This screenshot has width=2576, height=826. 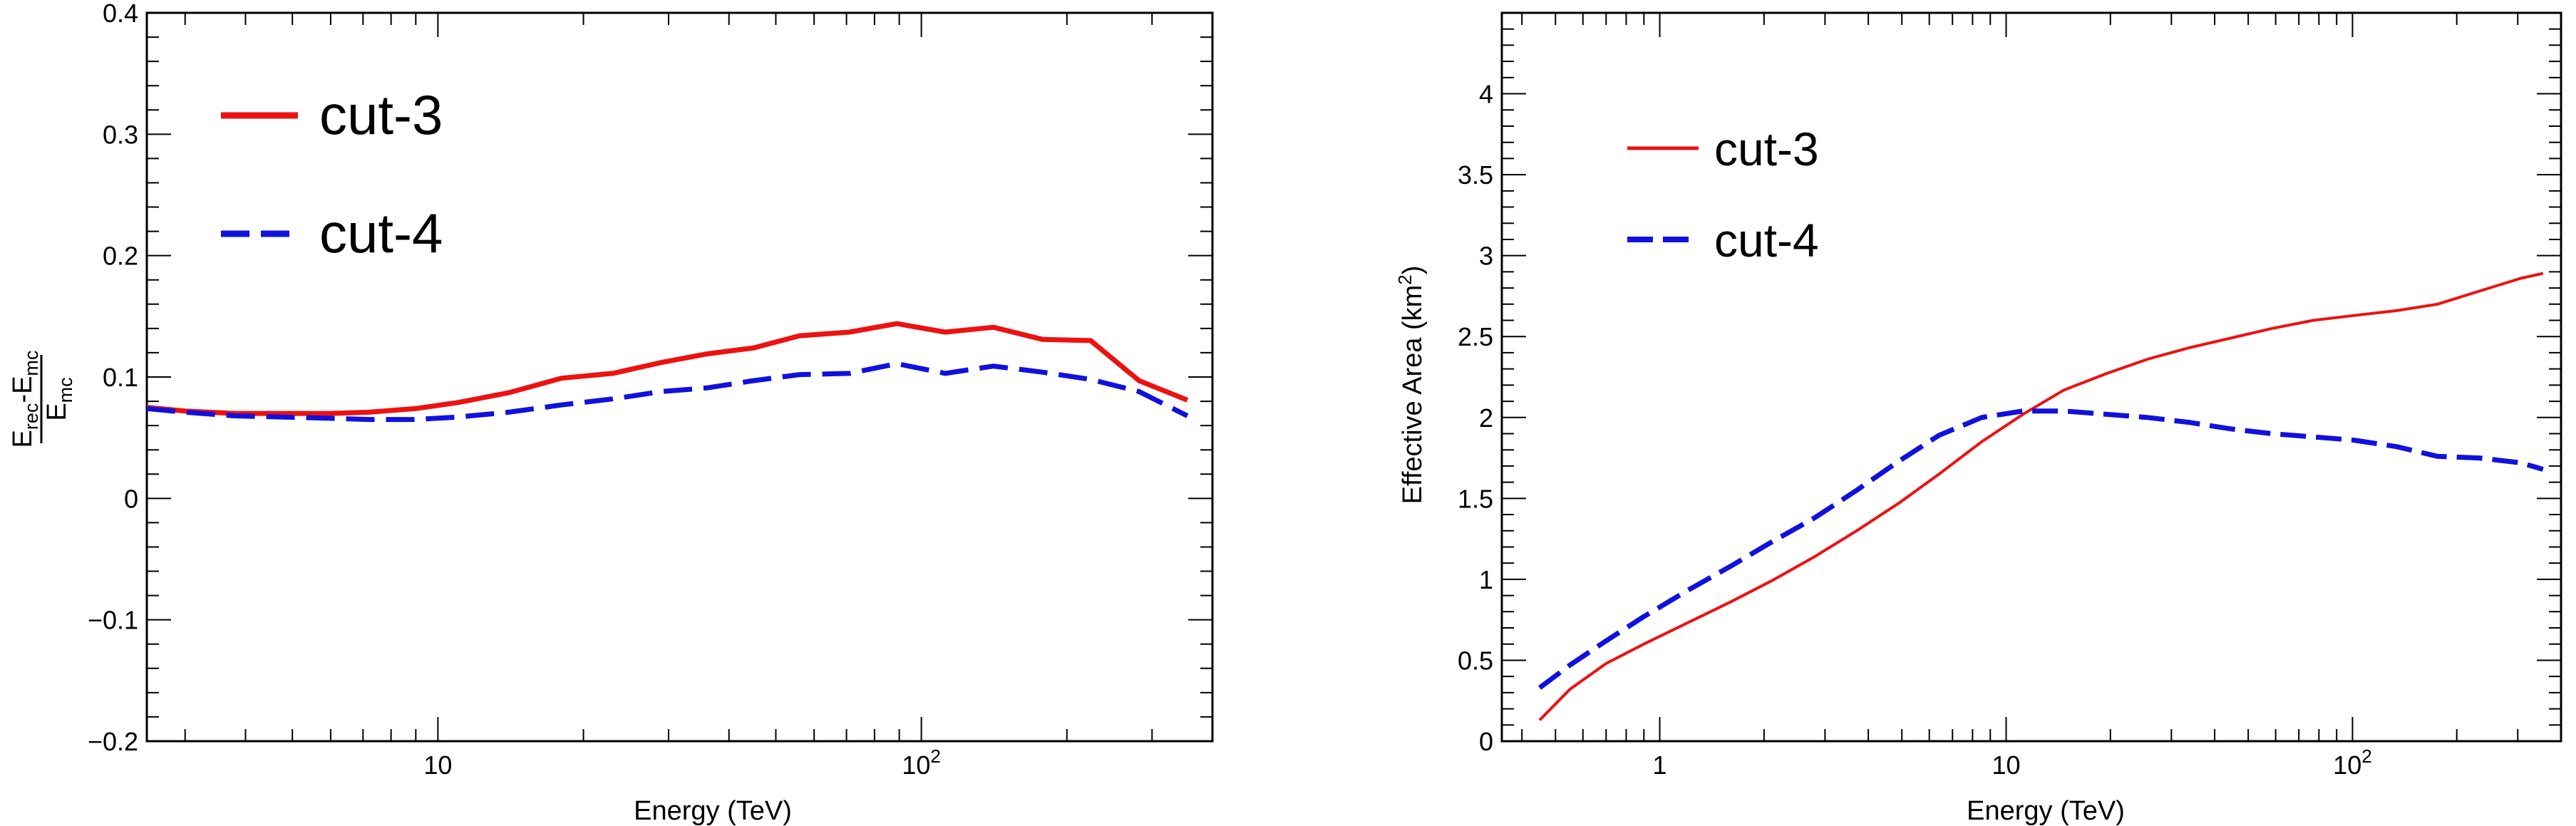 What do you see at coordinates (682, 762) in the screenshot?
I see `x-tick-labels: 10 102` at bounding box center [682, 762].